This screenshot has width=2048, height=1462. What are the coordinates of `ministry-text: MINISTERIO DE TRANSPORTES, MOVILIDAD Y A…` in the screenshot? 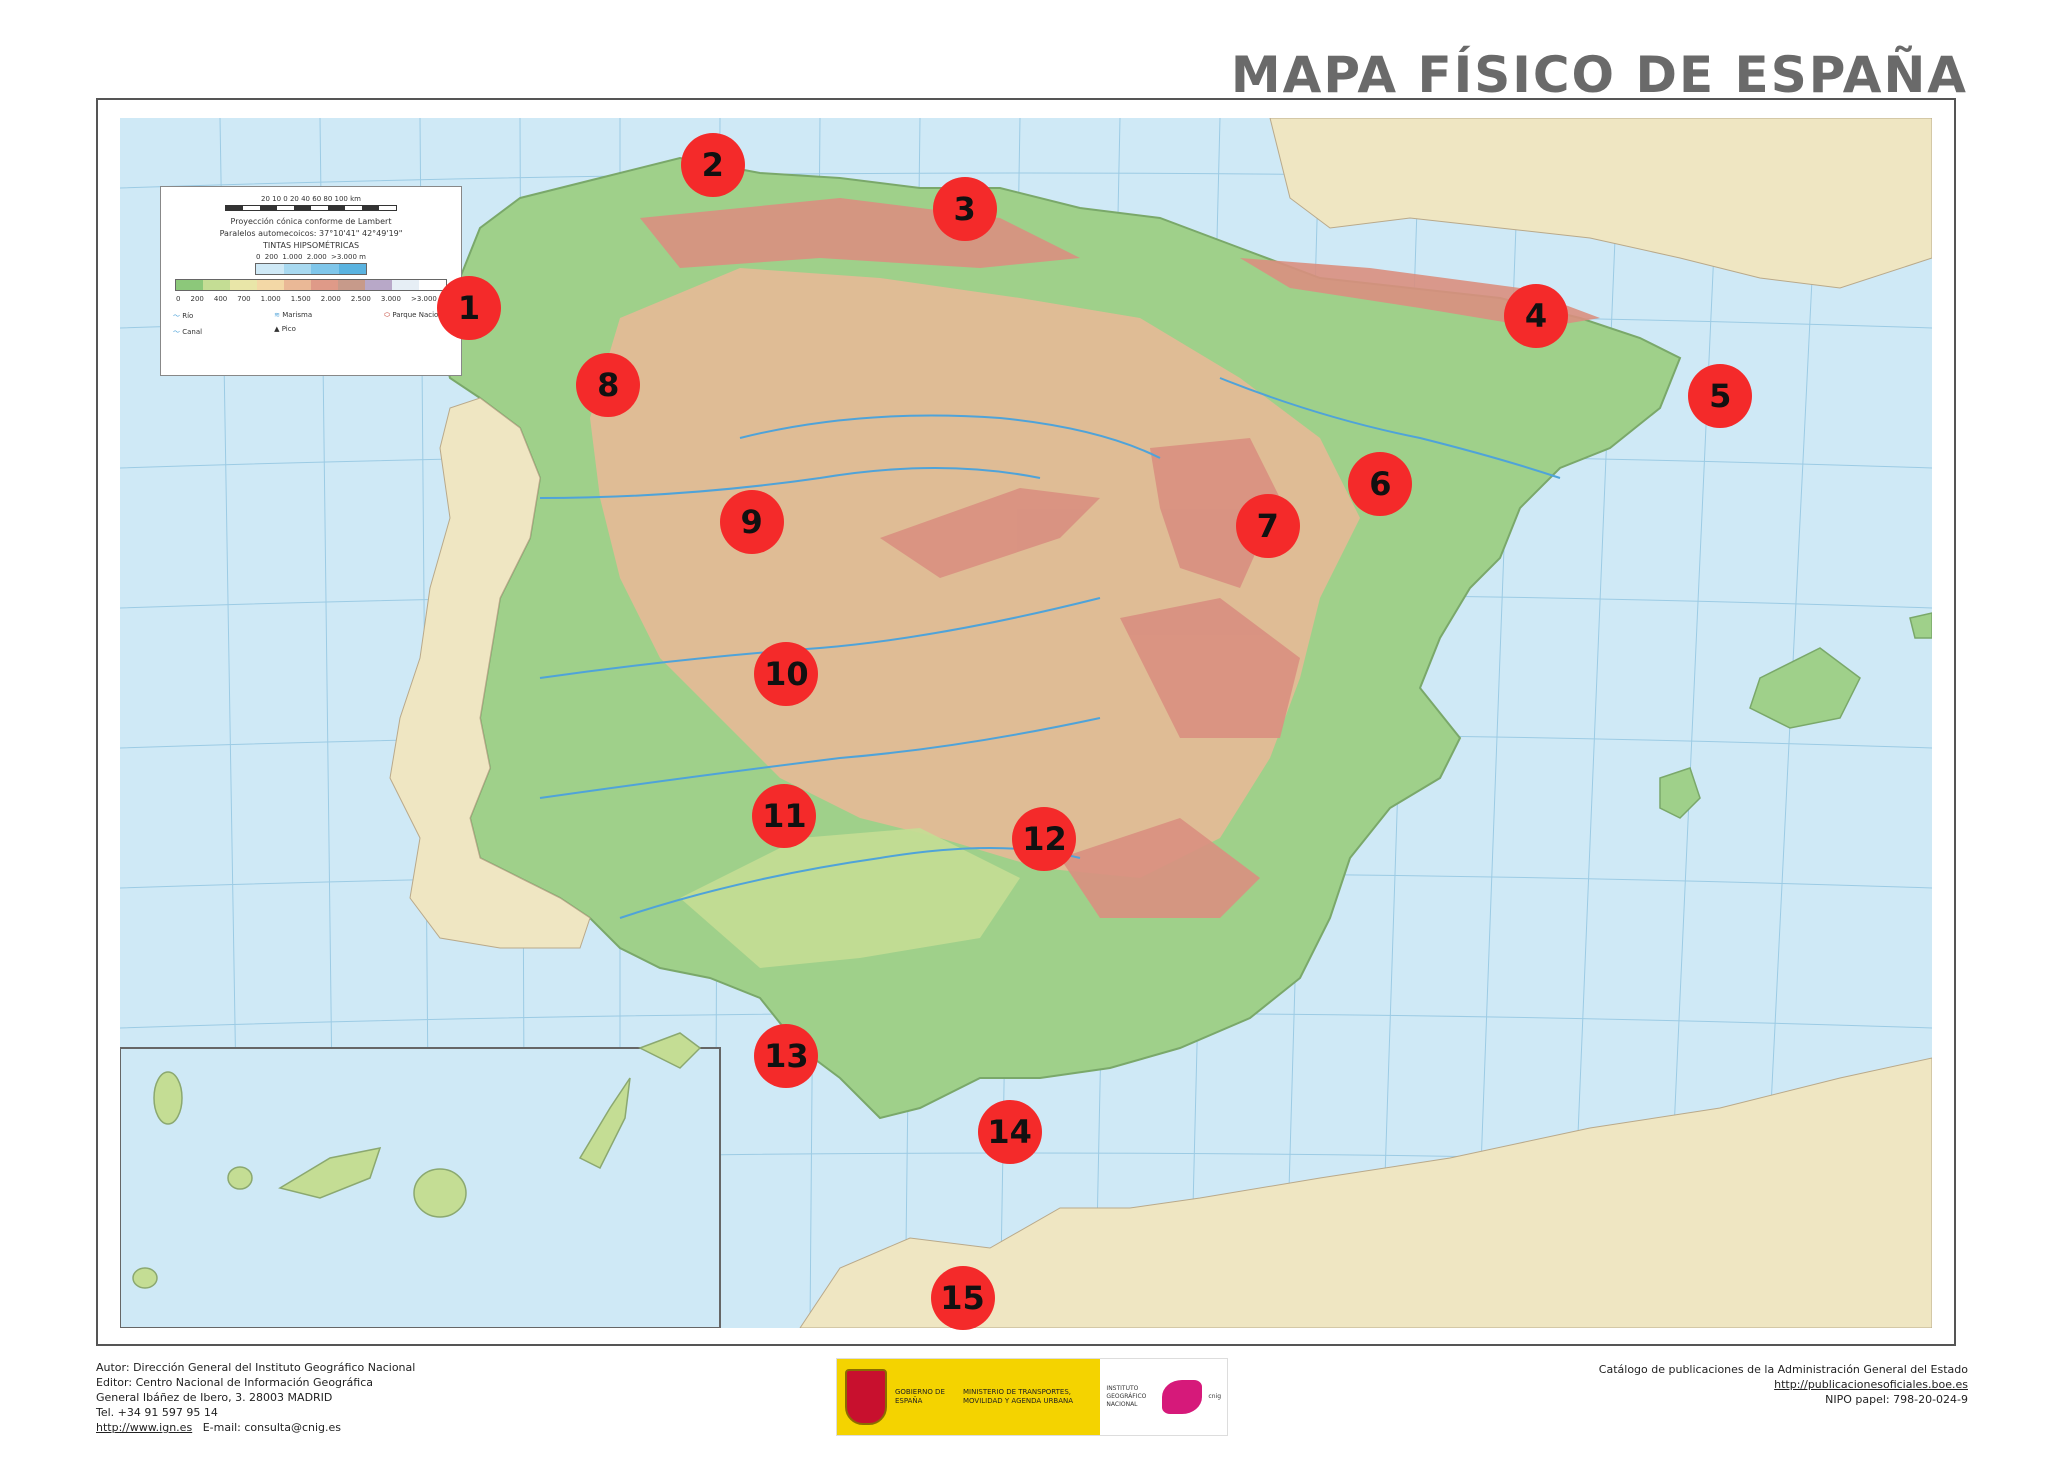 It's located at (1018, 1396).